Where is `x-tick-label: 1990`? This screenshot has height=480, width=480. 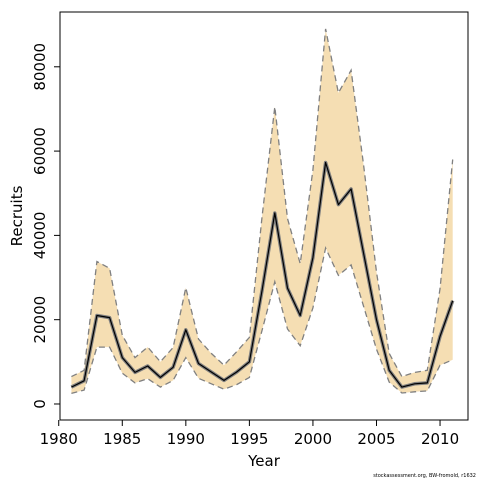
x-tick-label: 1990 is located at coordinates (186, 439).